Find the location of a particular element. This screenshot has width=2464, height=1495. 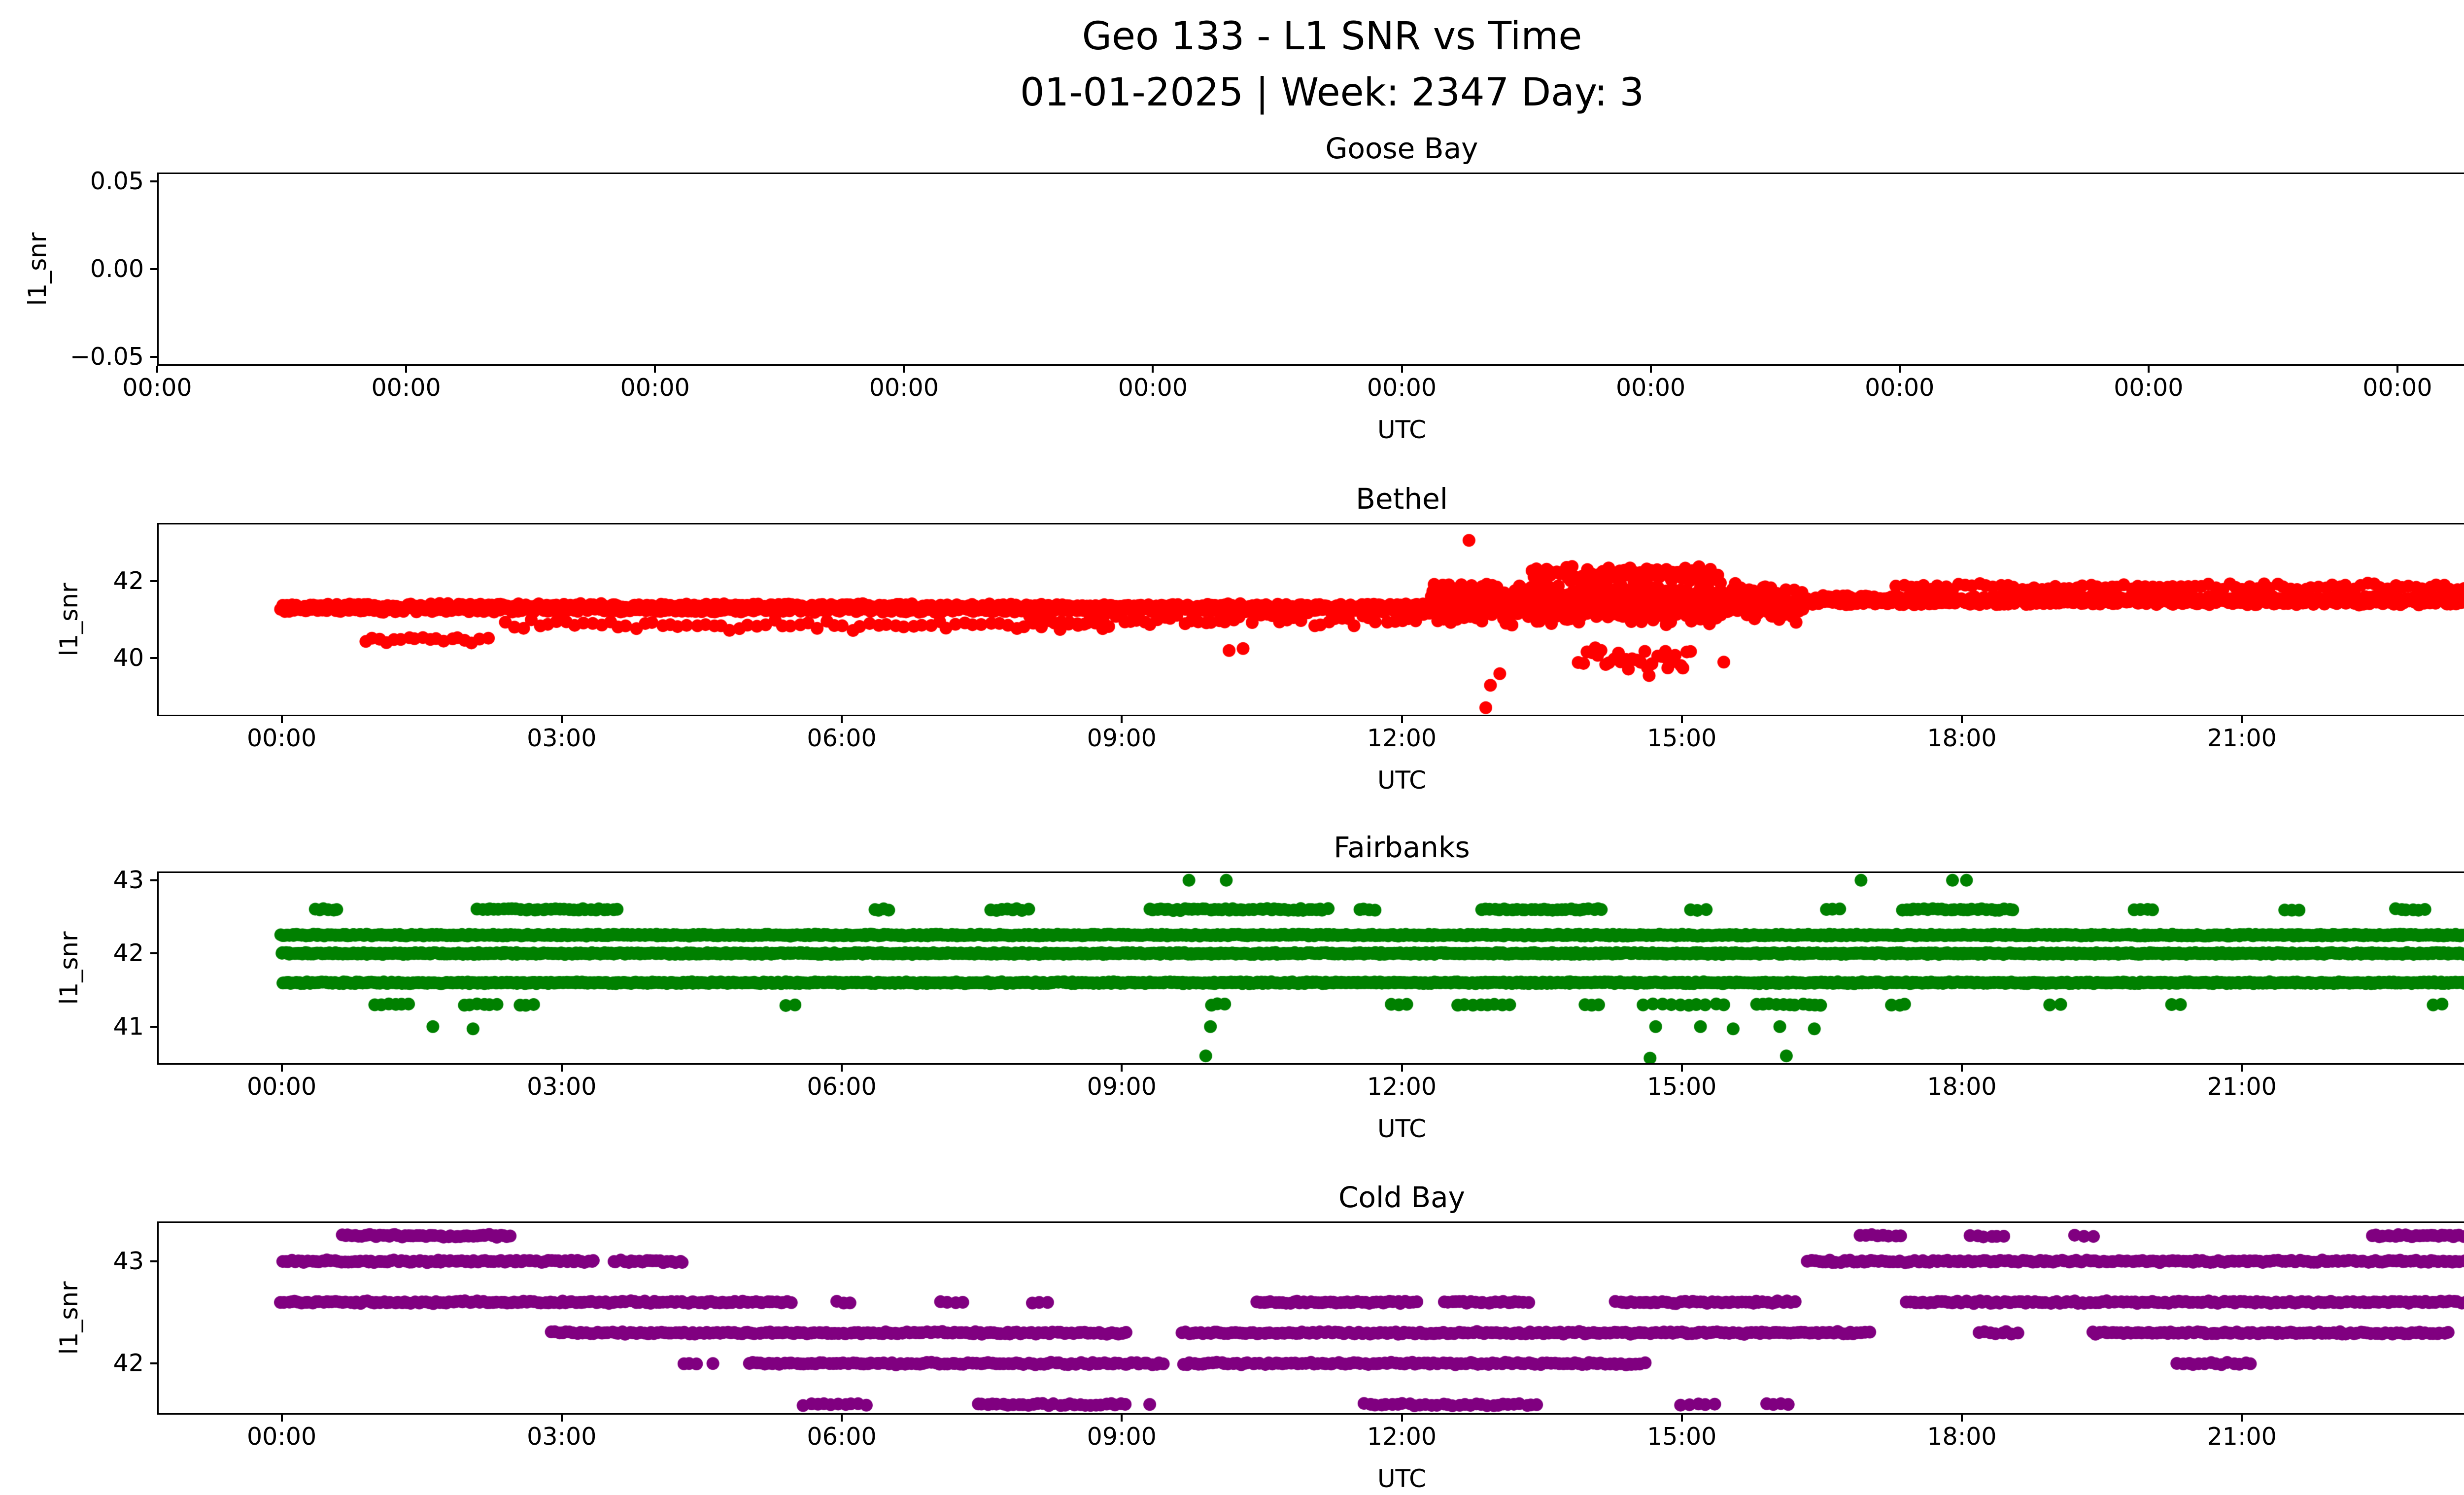

y-axis-label: l1_snr is located at coordinates (69, 1318).